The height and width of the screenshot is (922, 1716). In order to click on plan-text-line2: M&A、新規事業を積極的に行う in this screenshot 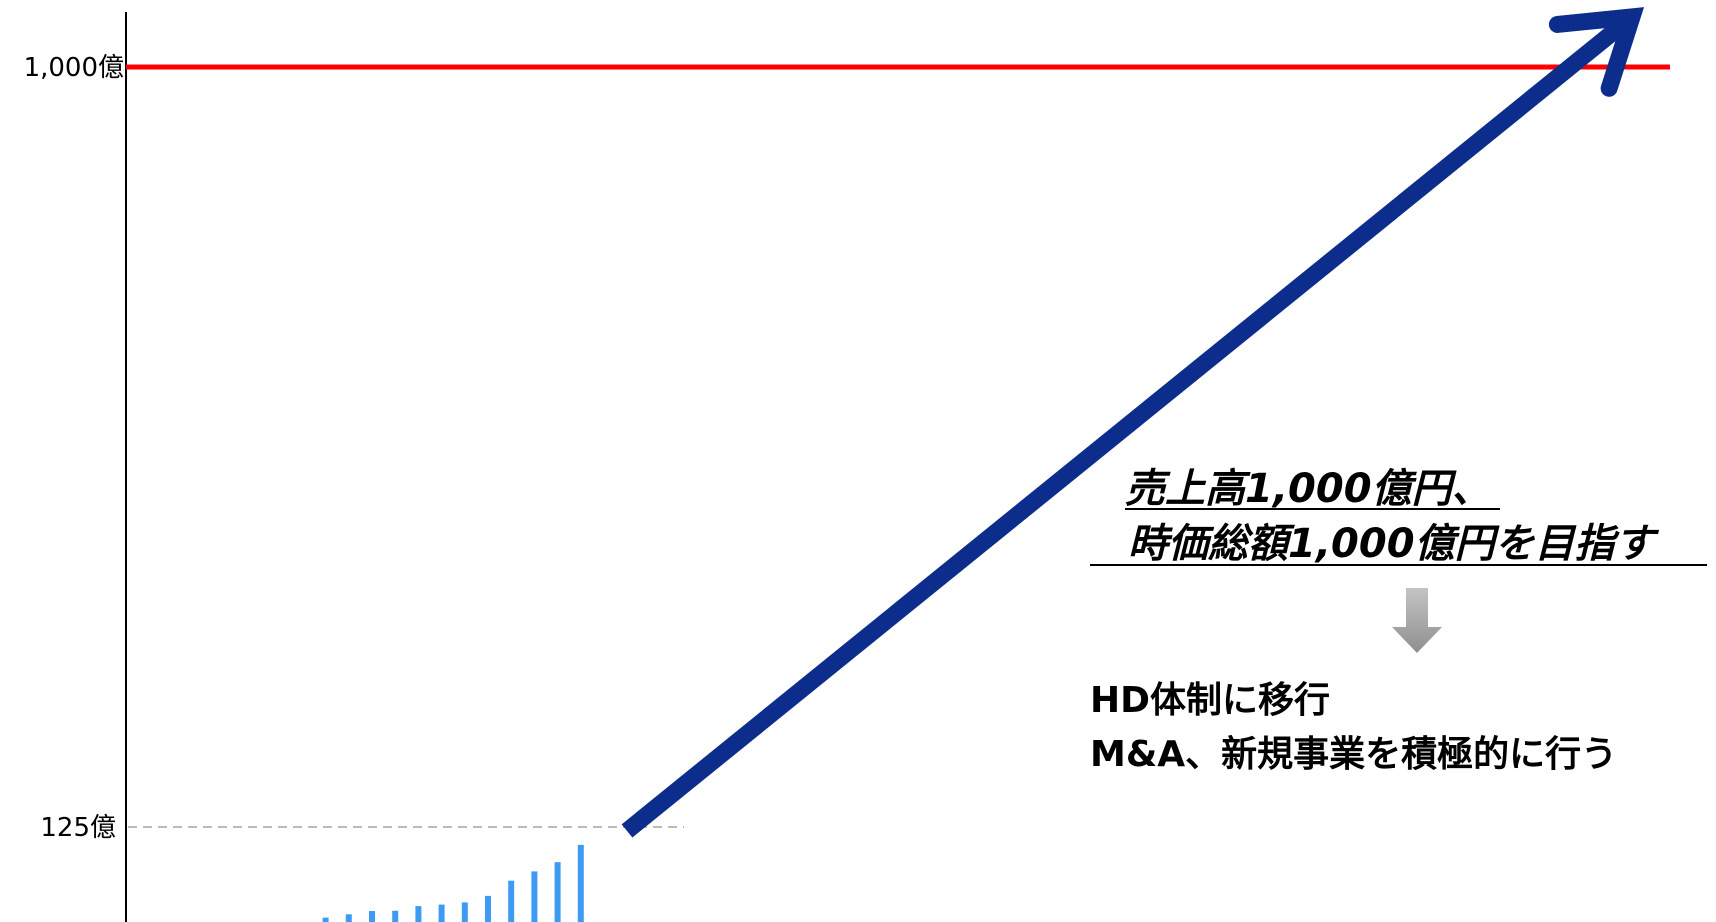, I will do `click(1353, 754)`.